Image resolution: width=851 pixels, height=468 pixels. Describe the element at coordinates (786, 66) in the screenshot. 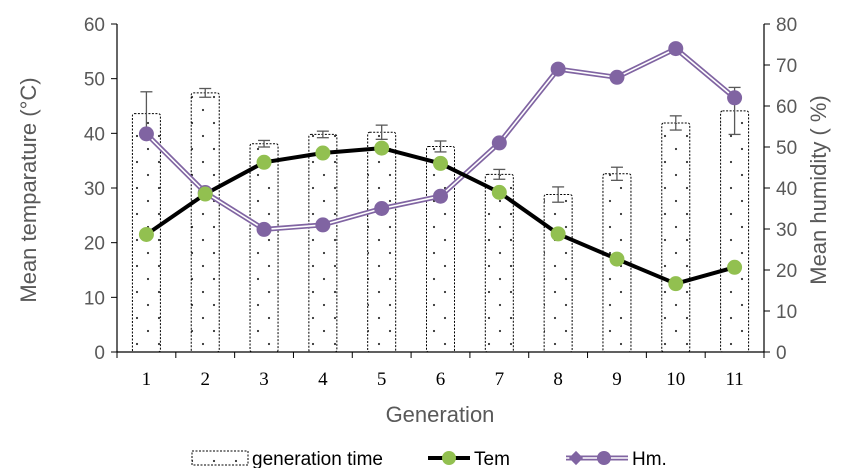

I see `right-tick-label-70: 70` at that location.